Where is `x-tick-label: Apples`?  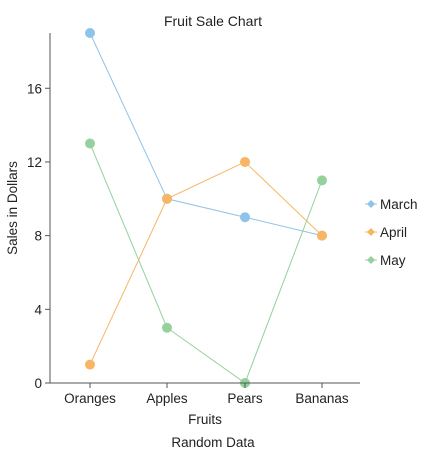
x-tick-label: Apples is located at coordinates (167, 398).